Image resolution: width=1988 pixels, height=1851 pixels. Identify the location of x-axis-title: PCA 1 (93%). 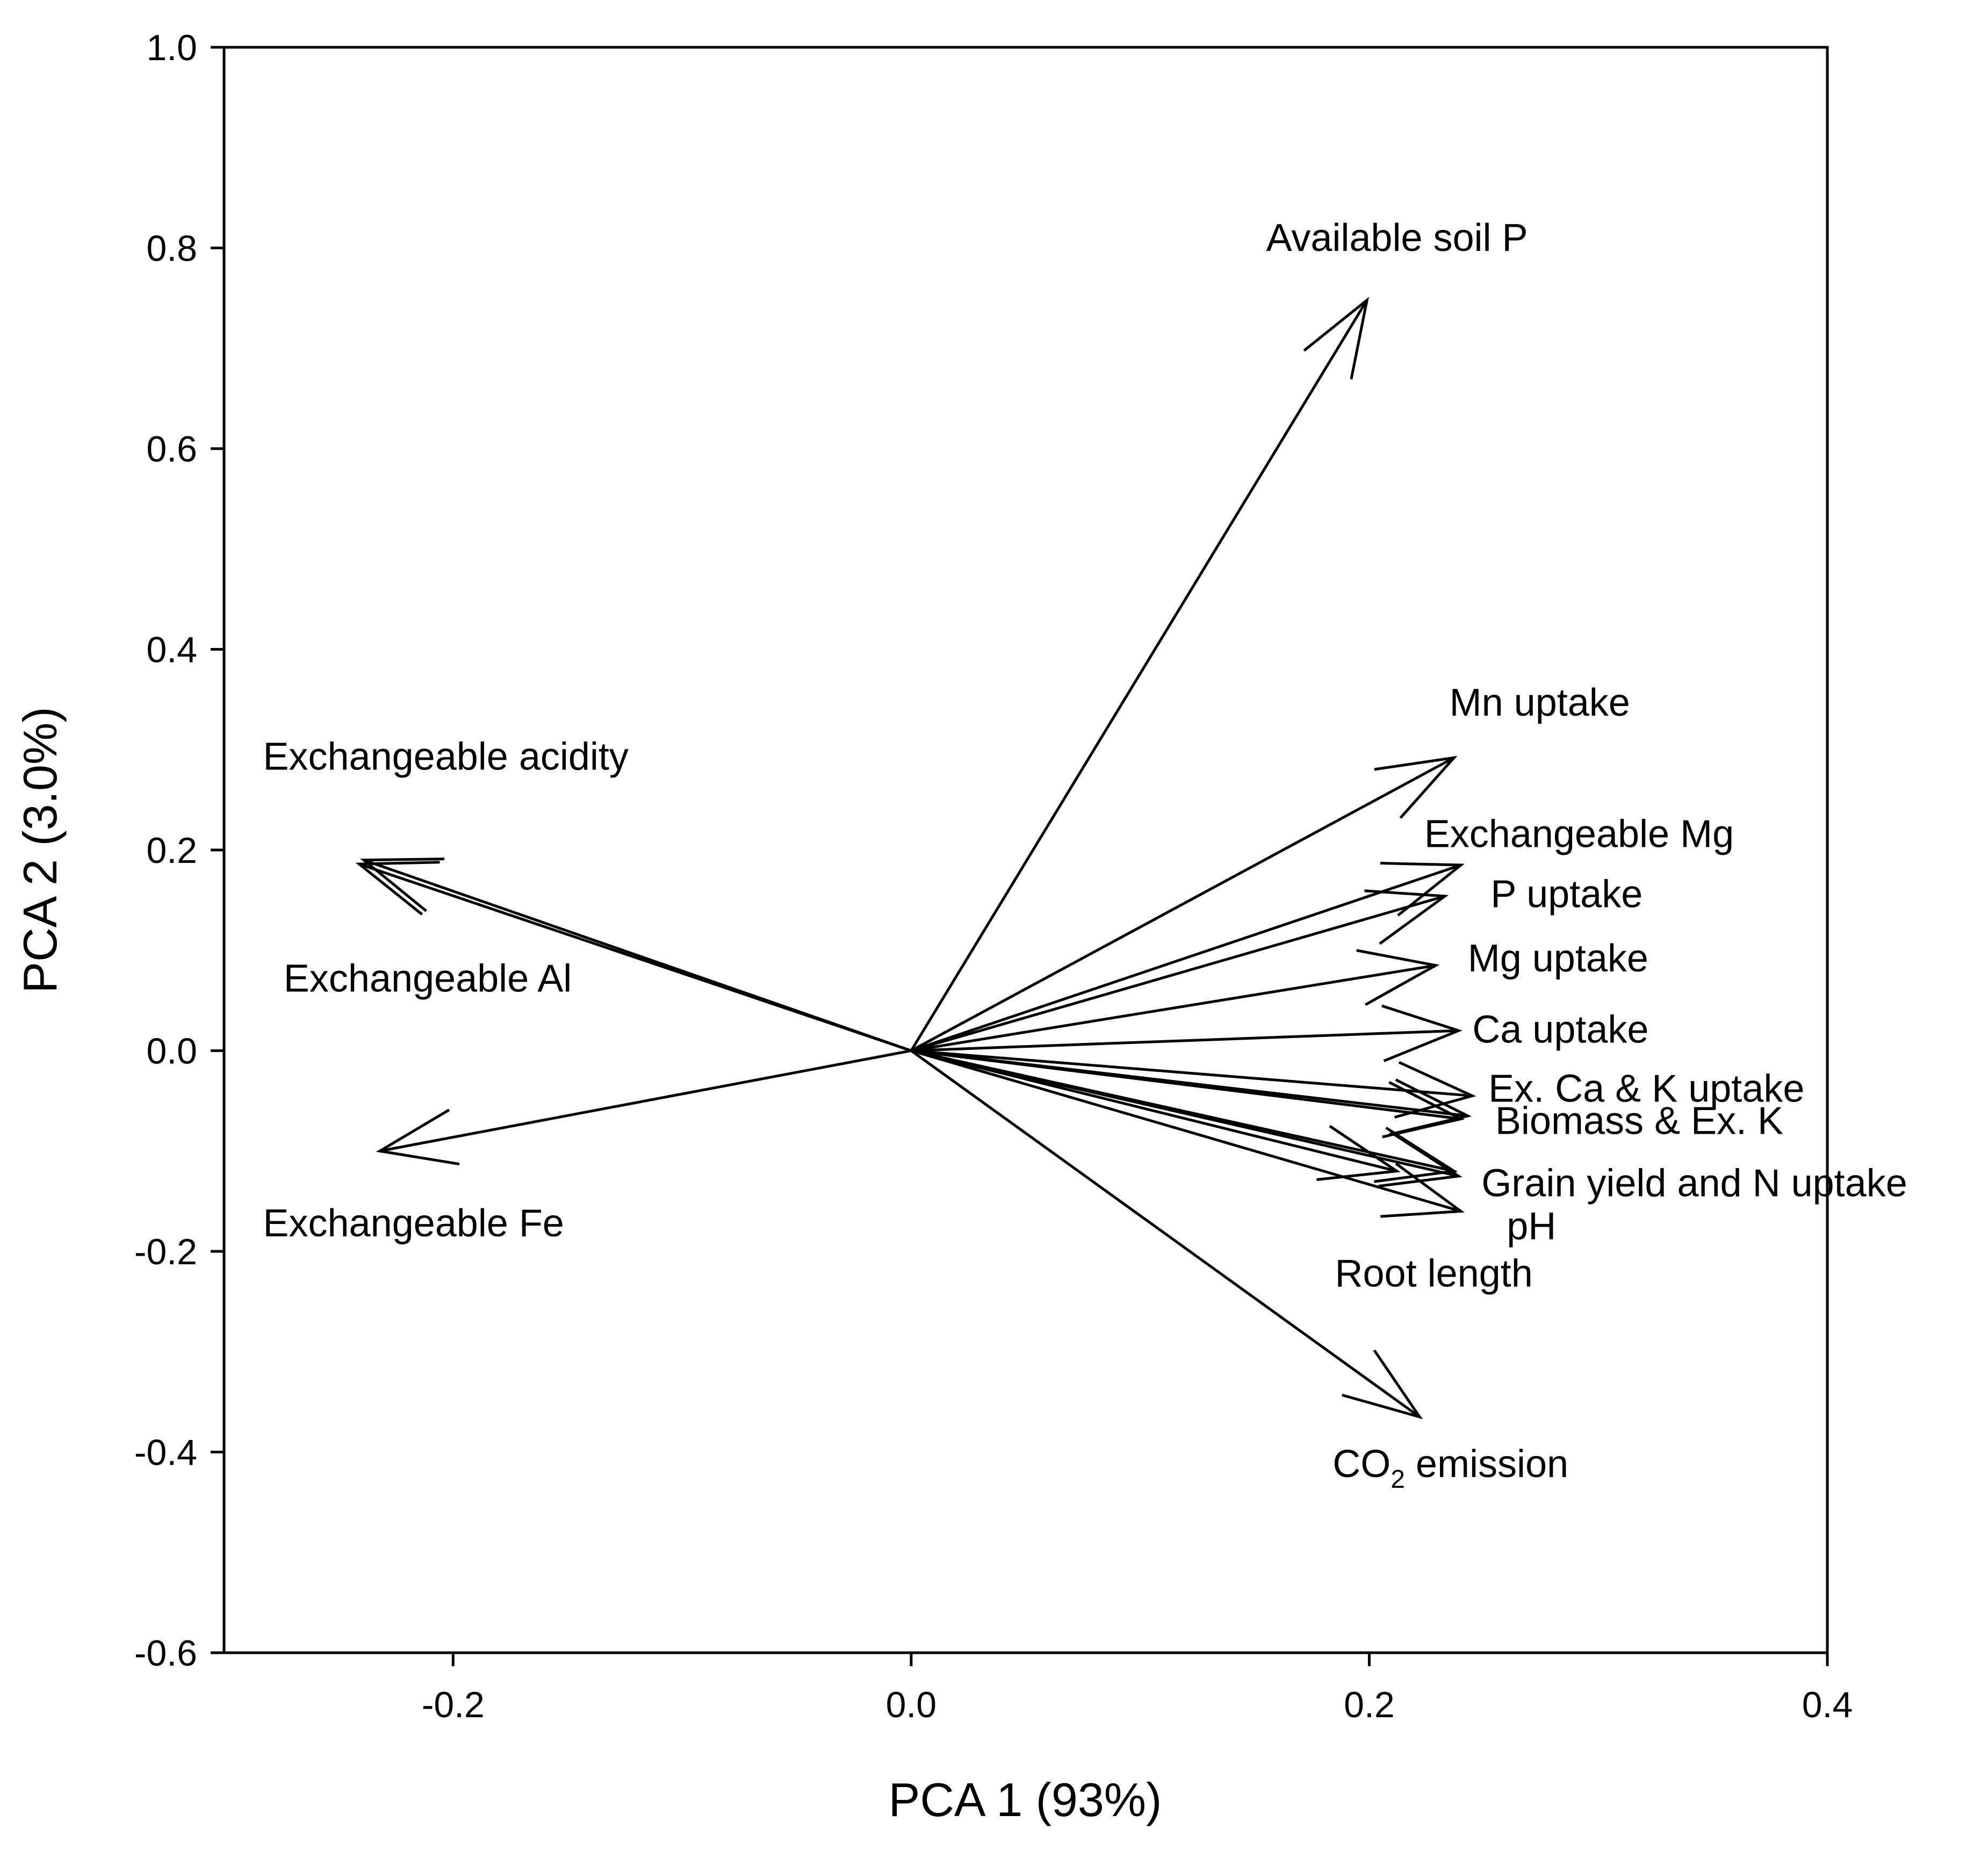
(1025, 1799).